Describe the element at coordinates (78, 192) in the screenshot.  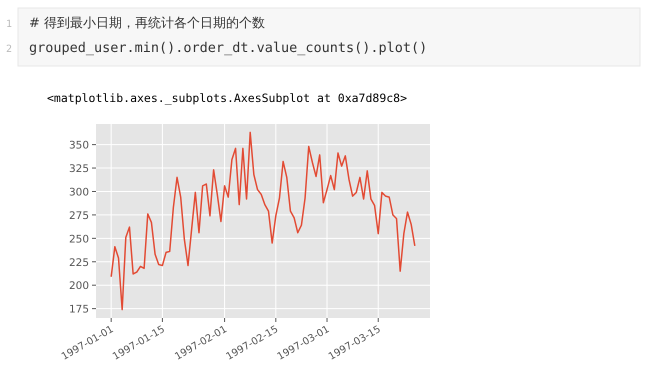
I see `y-tick-label: 300` at that location.